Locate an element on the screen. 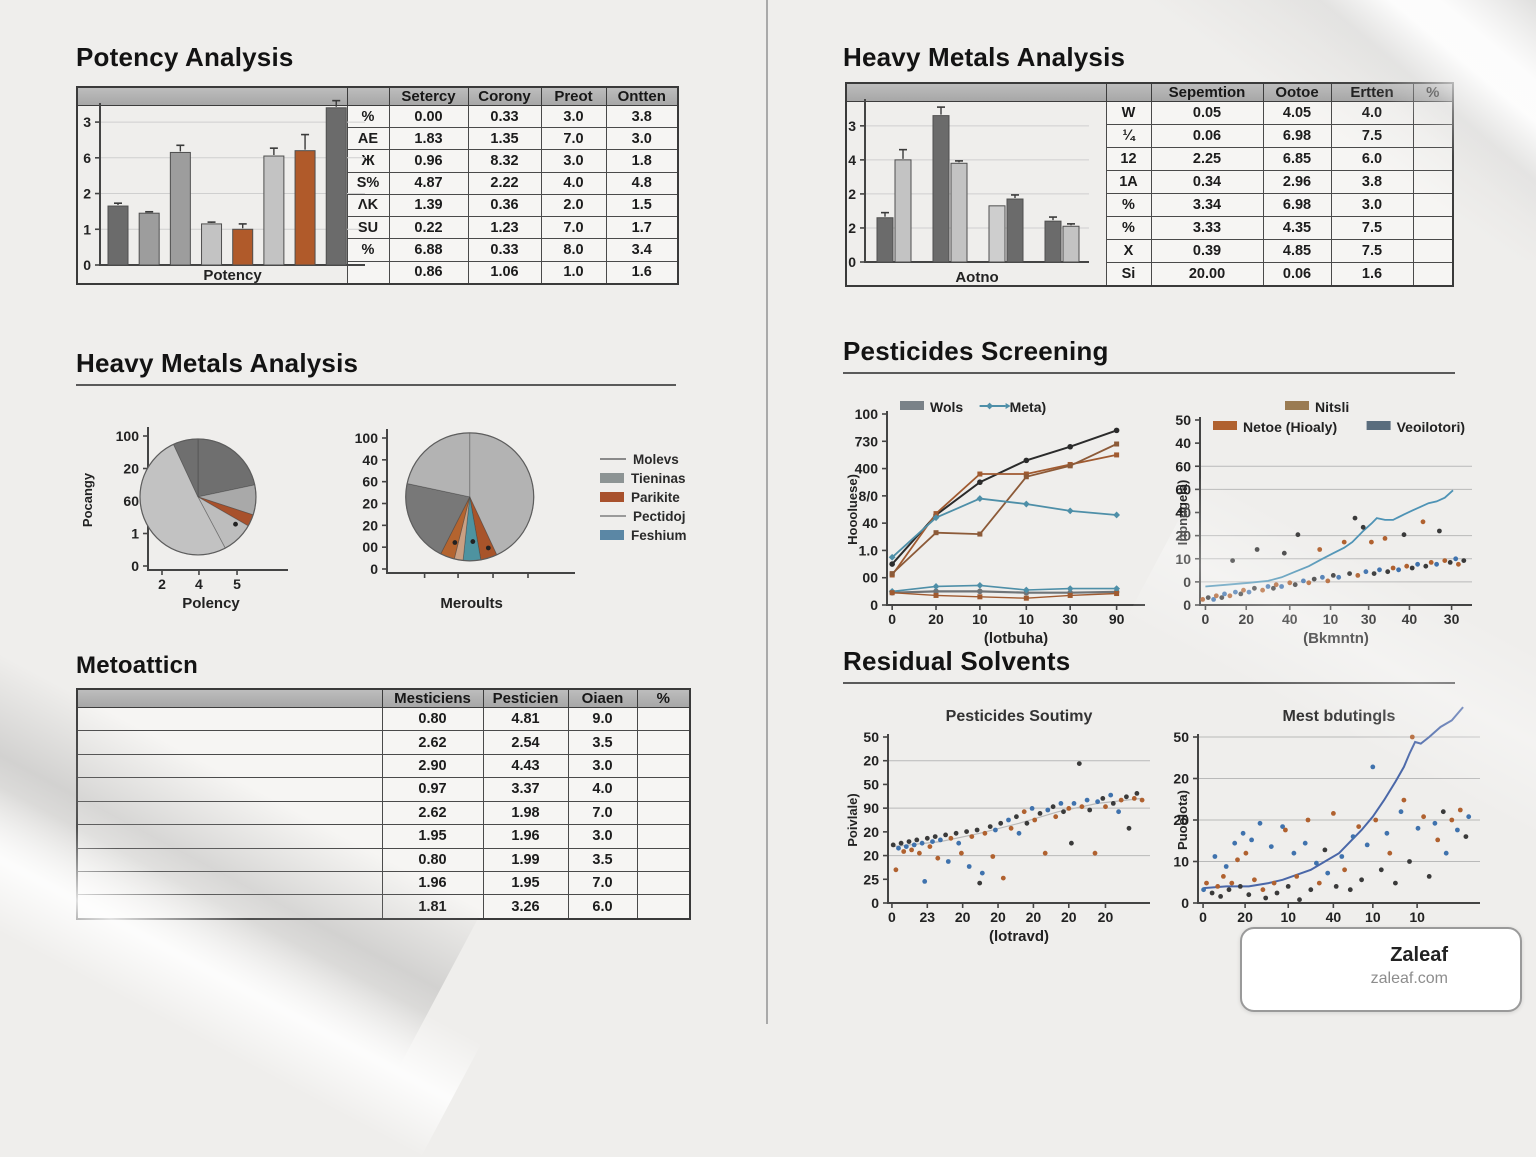  svg-text: 4 is located at coordinates (852, 160).